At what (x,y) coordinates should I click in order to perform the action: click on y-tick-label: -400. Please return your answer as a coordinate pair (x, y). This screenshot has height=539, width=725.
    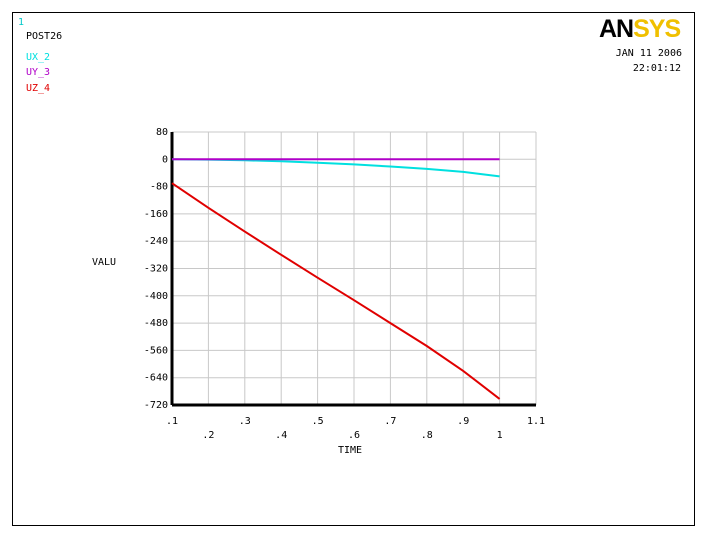
    Looking at the image, I should click on (156, 296).